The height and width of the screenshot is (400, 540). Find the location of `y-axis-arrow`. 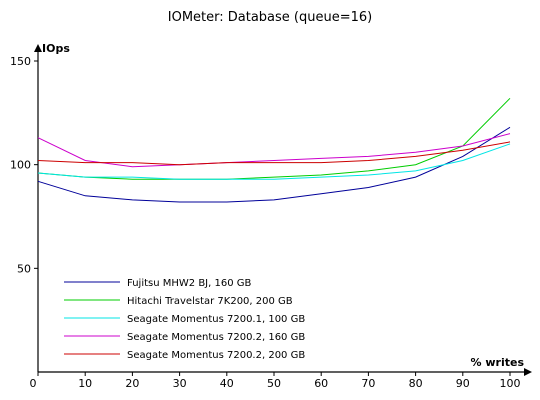

y-axis-arrow is located at coordinates (38, 48).